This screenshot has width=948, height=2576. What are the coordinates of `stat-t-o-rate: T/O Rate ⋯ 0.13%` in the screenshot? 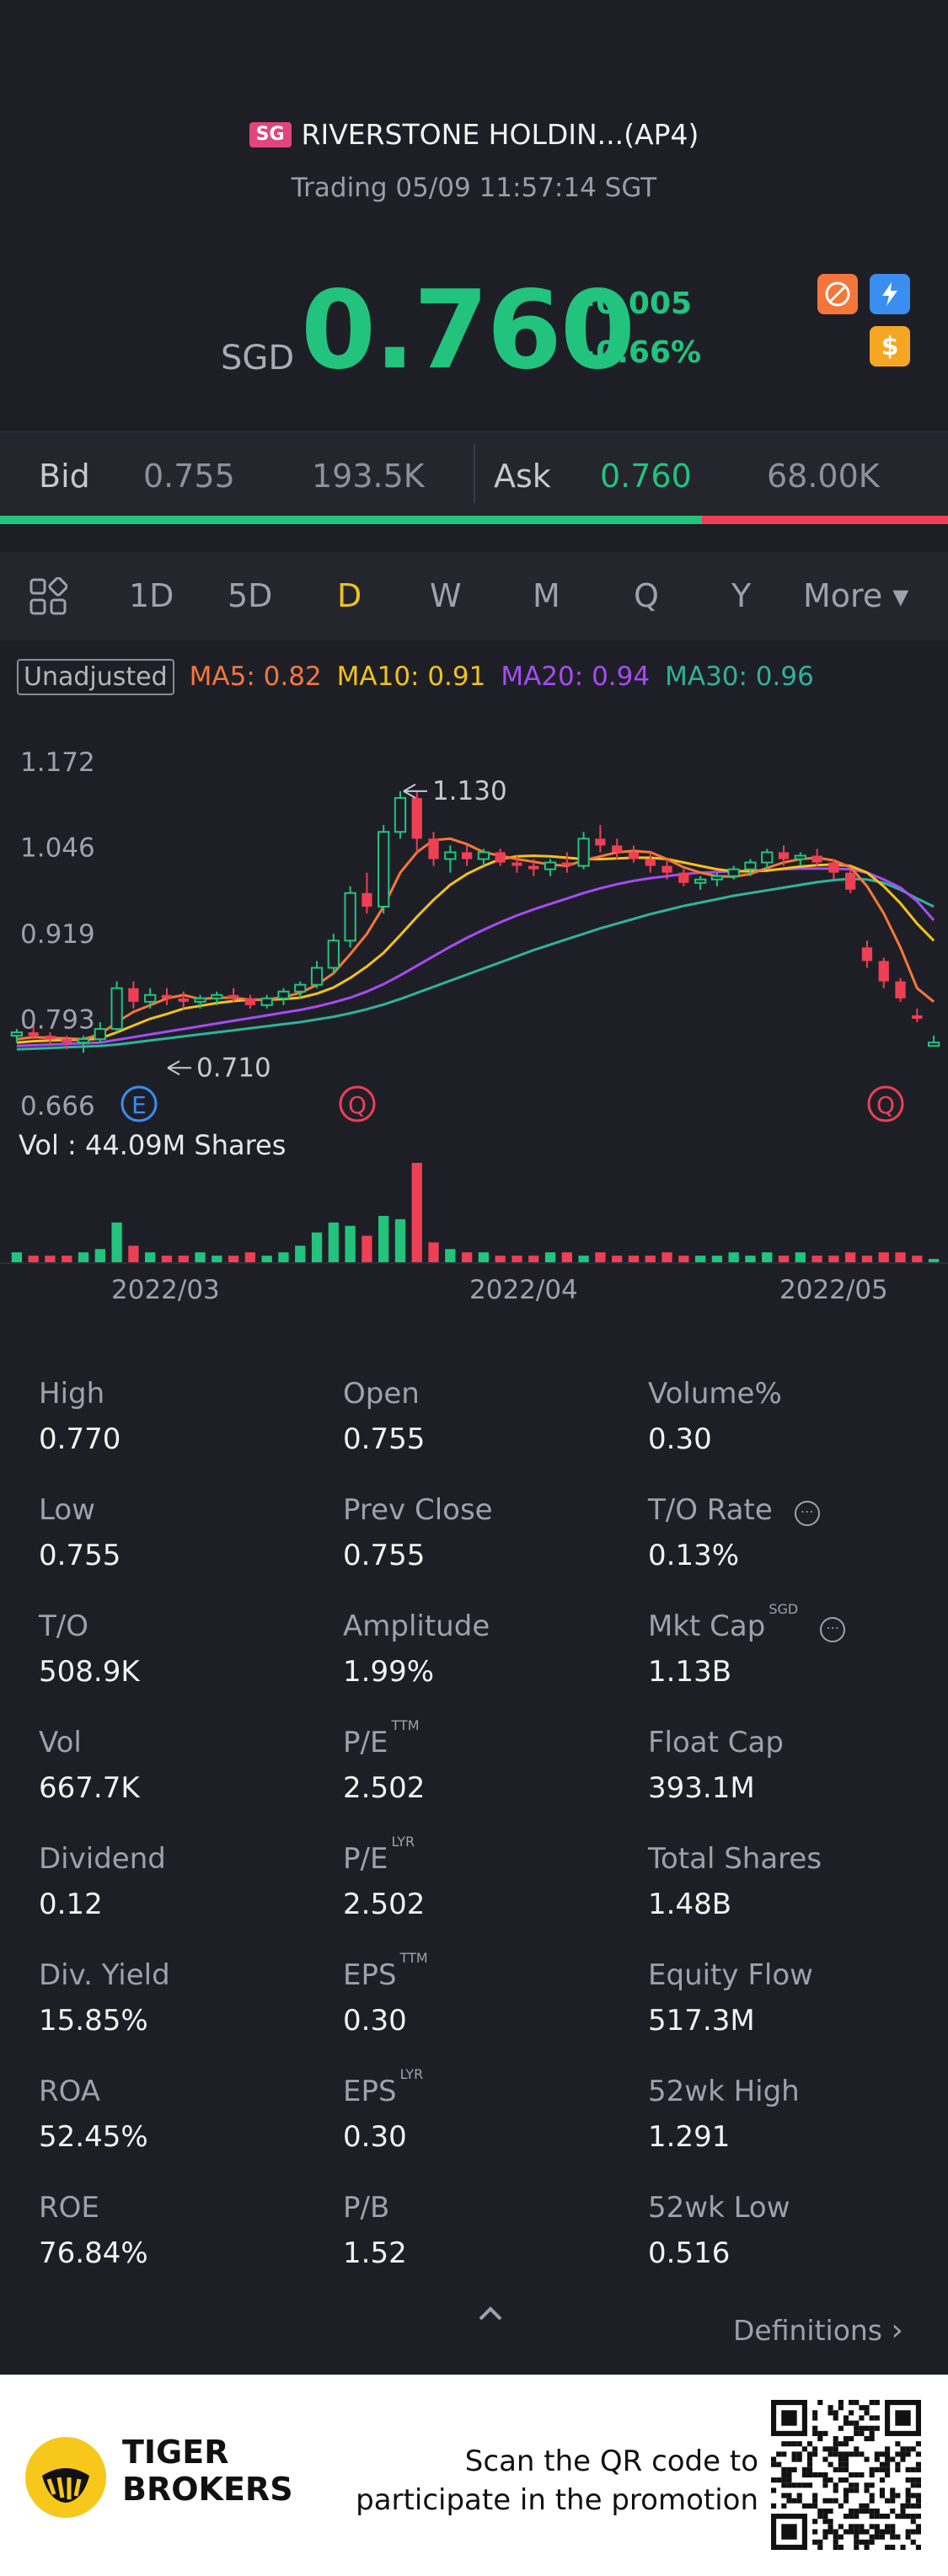 It's located at (734, 1532).